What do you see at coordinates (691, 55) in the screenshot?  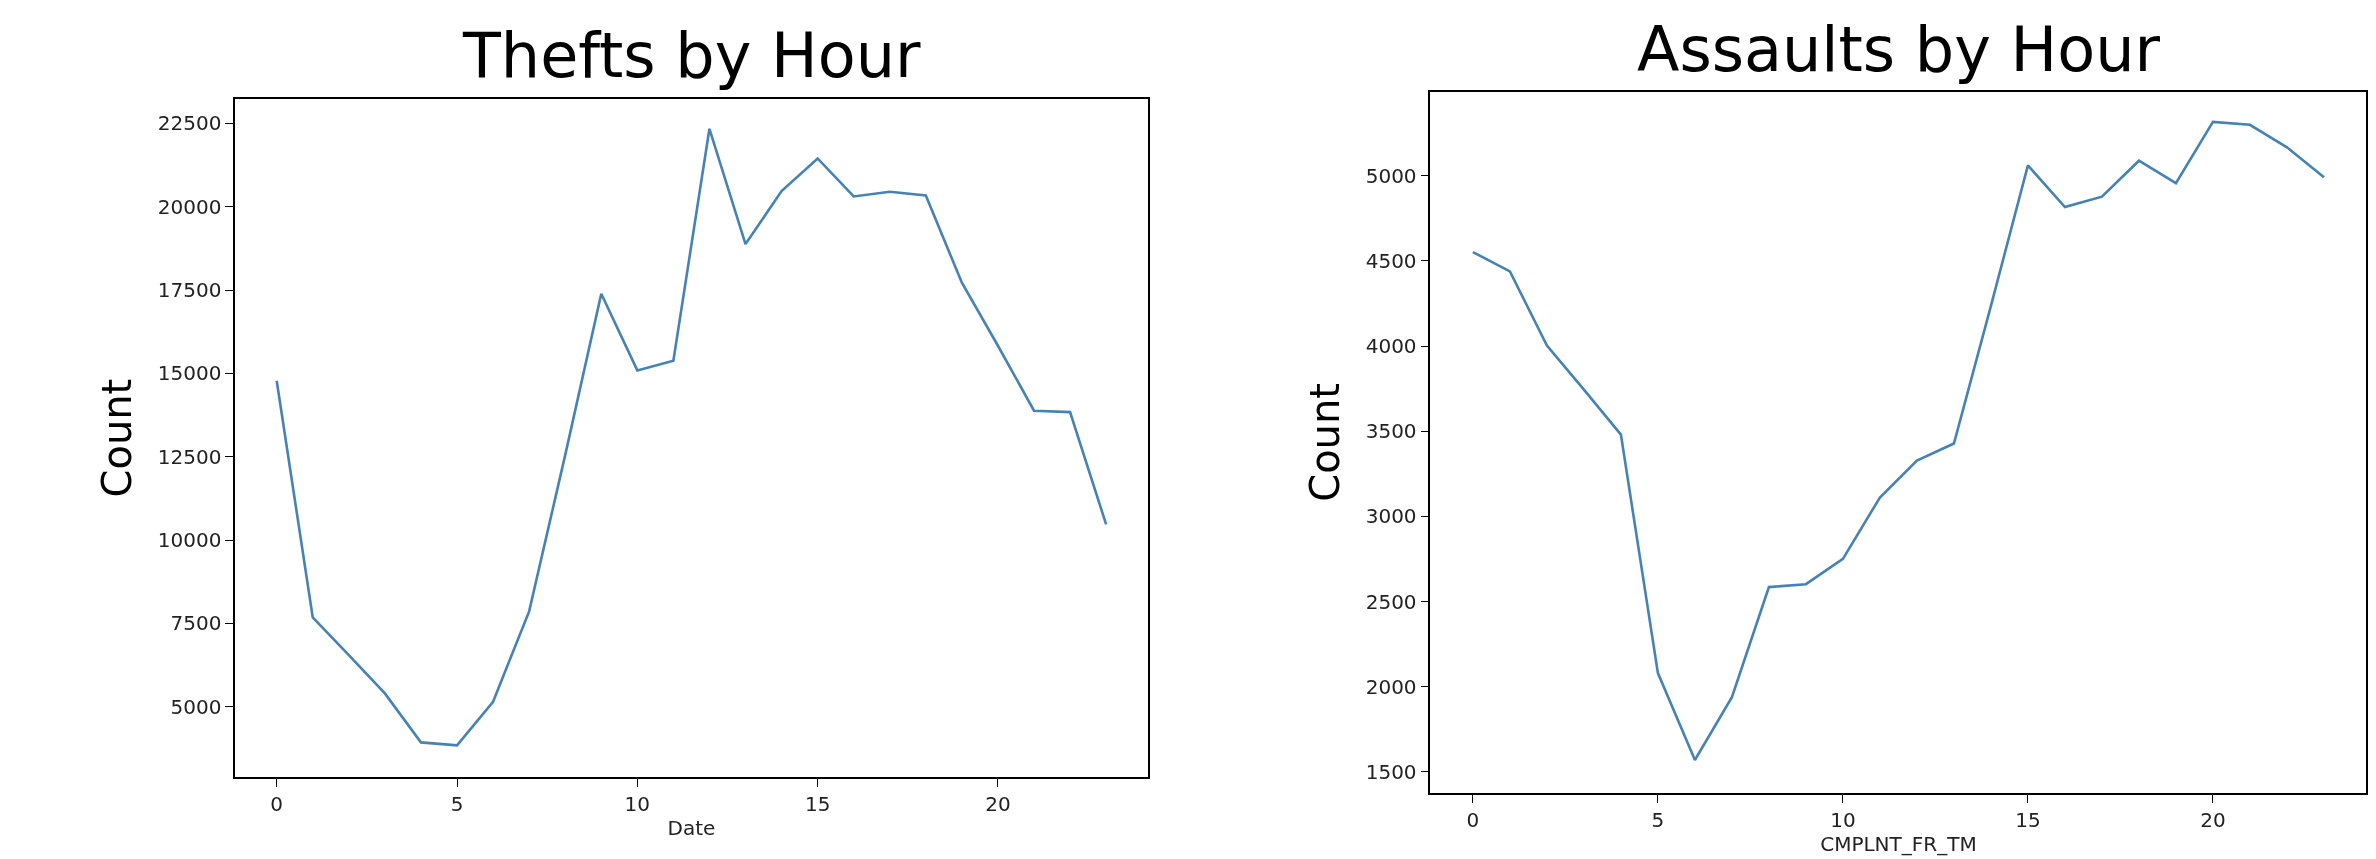 I see `chart-title: Thefts by Hour` at bounding box center [691, 55].